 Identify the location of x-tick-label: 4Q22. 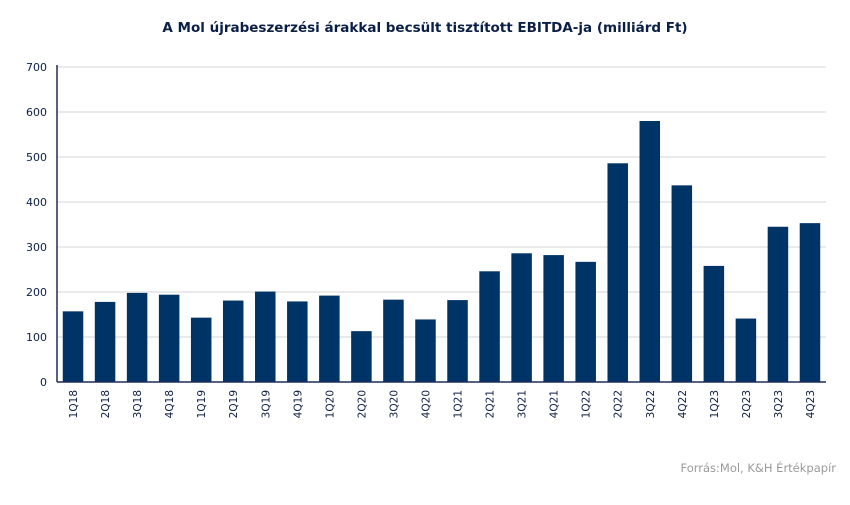
(683, 404).